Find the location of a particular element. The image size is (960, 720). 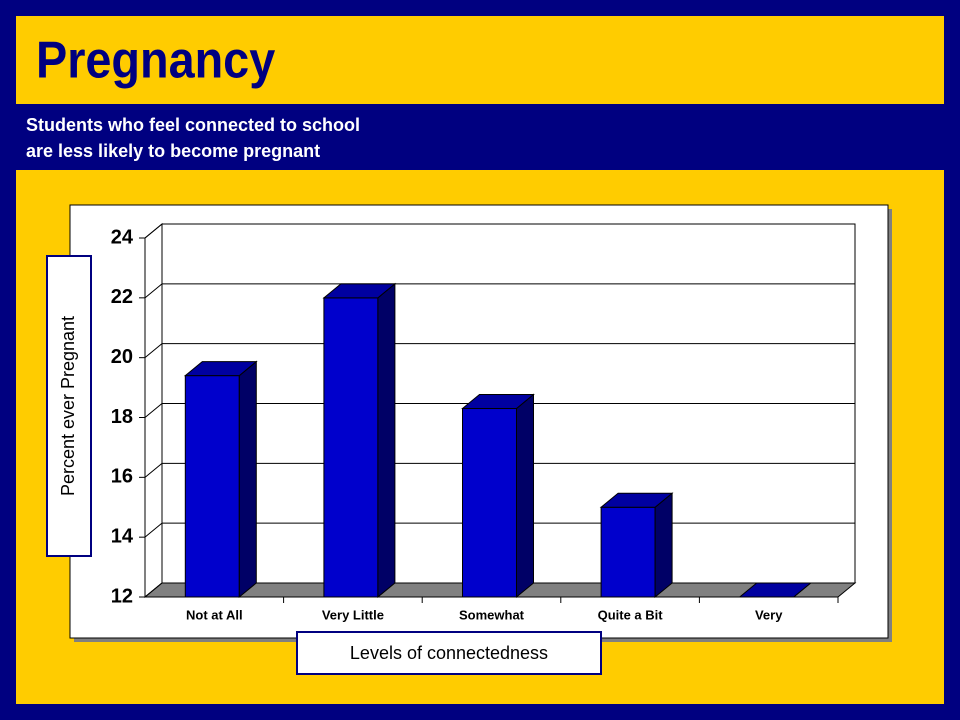

y-tick-label: 12 is located at coordinates (122, 596).